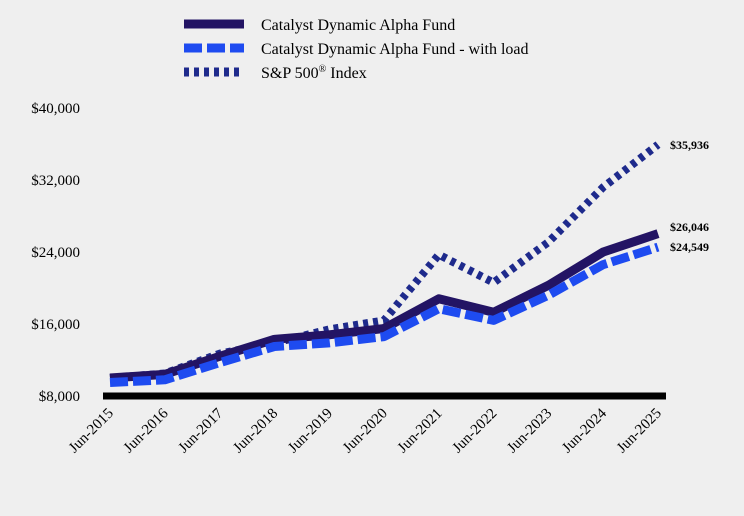 The image size is (744, 516). Describe the element at coordinates (365, 431) in the screenshot. I see `x-tick-label: Jun-2020` at that location.